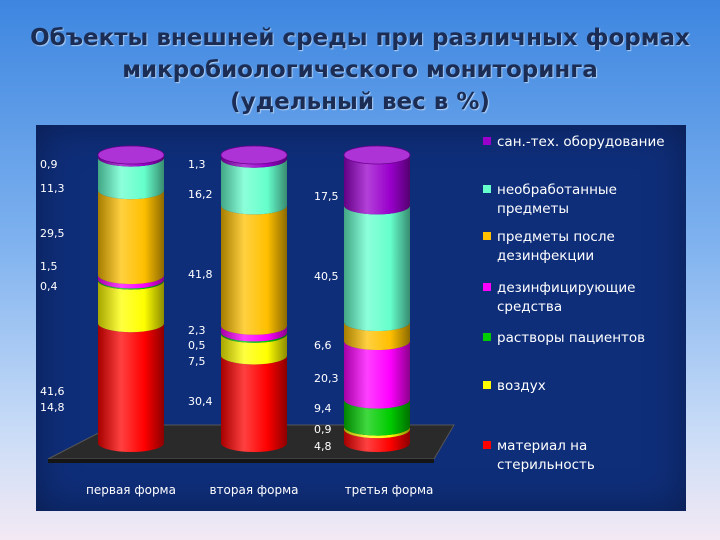 This screenshot has height=540, width=720. What do you see at coordinates (566, 288) in the screenshot?
I see `legend-label: дезинфицирующие` at bounding box center [566, 288].